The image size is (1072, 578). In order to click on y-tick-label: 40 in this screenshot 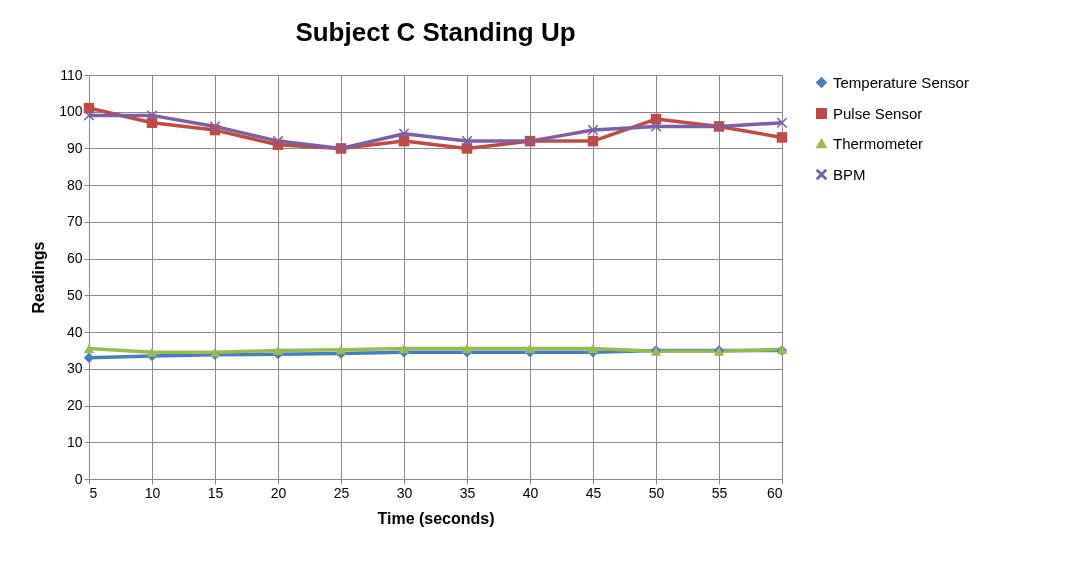, I will do `click(74, 331)`.